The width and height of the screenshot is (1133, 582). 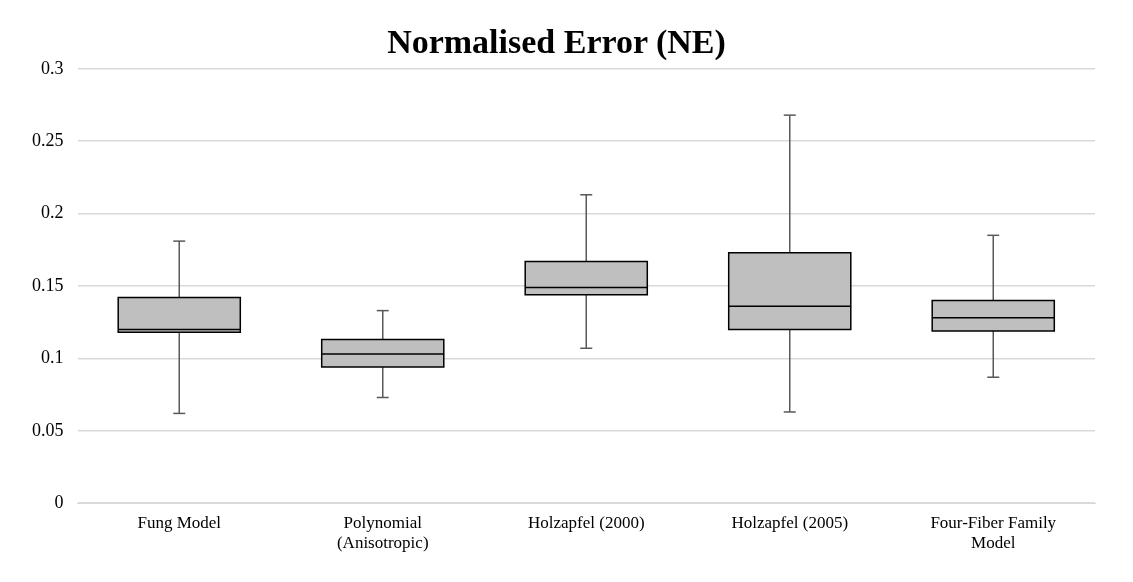 What do you see at coordinates (382, 532) in the screenshot?
I see `x-tick-label: Polynomial (Anisotropic)` at bounding box center [382, 532].